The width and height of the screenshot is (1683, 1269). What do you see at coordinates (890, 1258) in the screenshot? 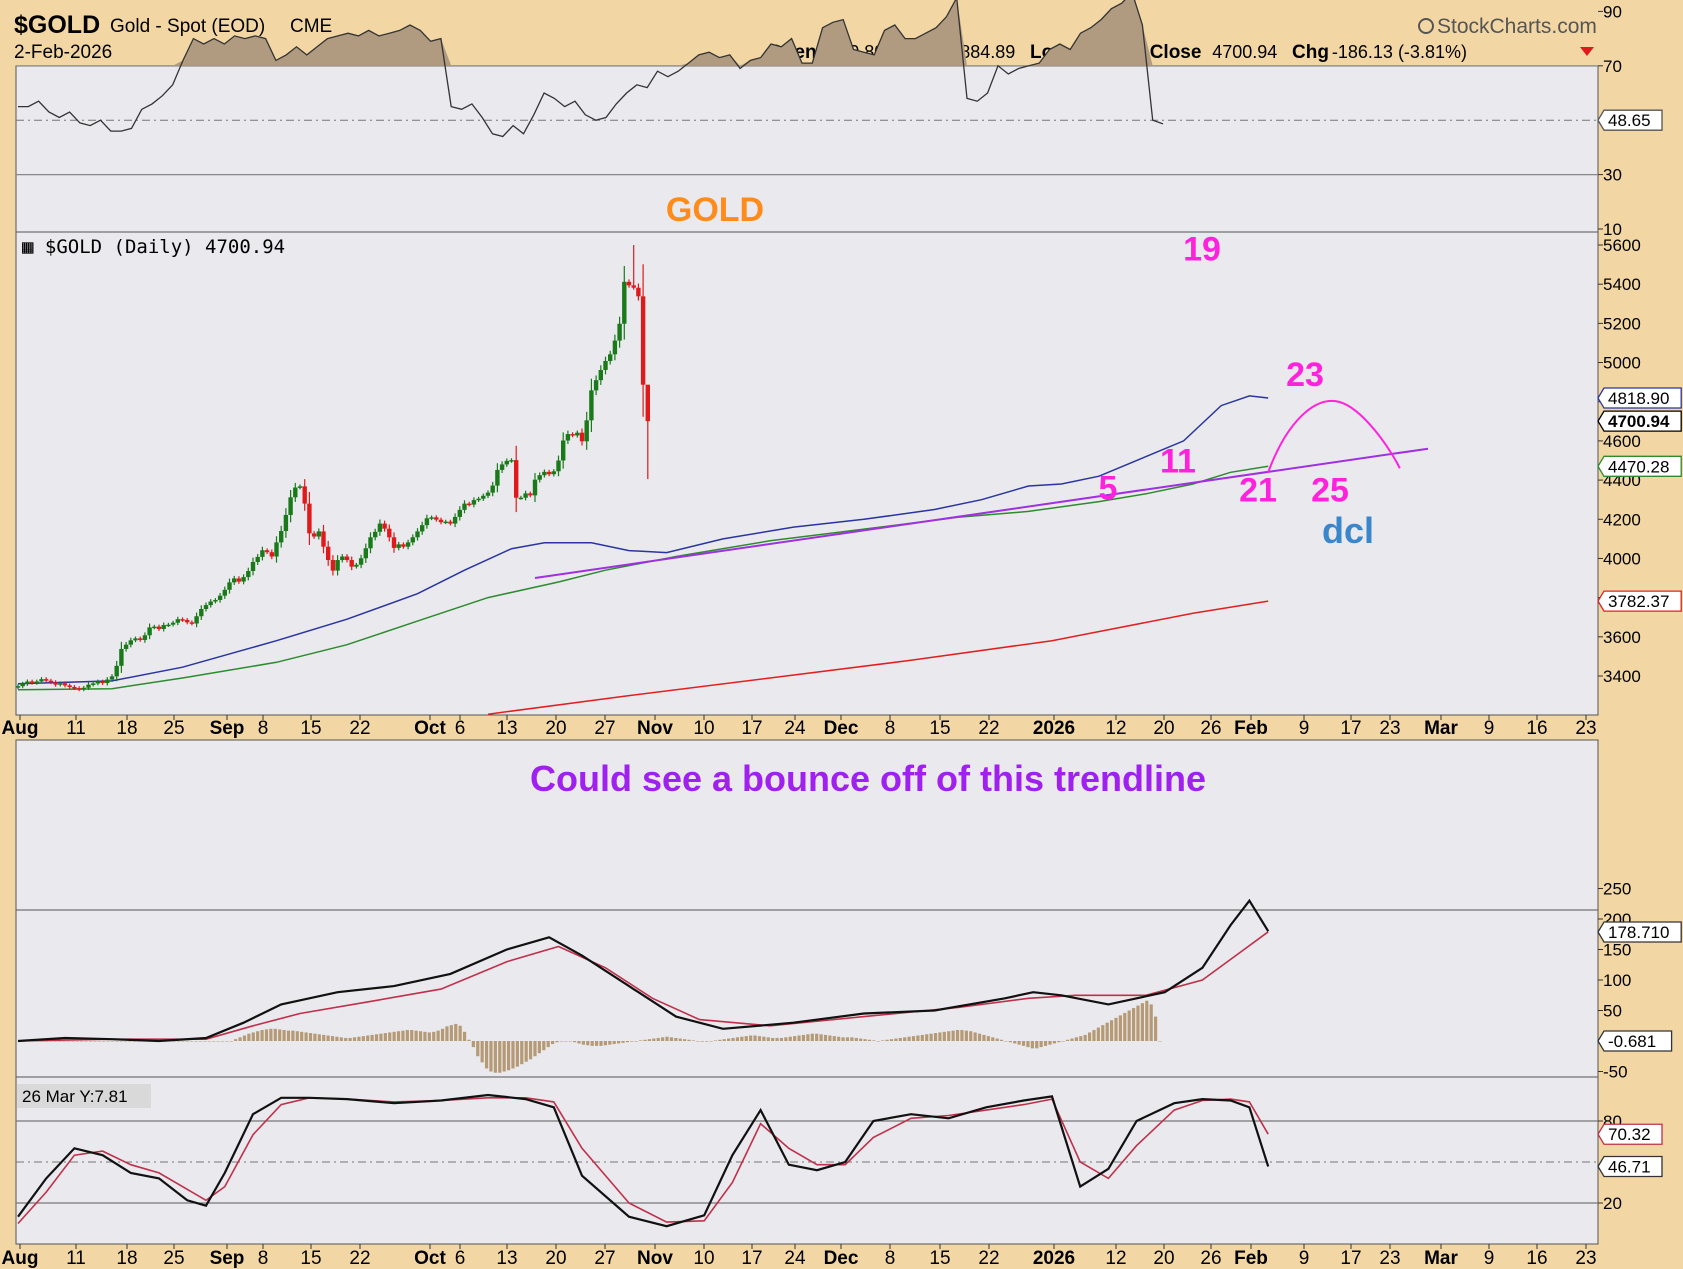
I see `x-tick-label: 8` at bounding box center [890, 1258].